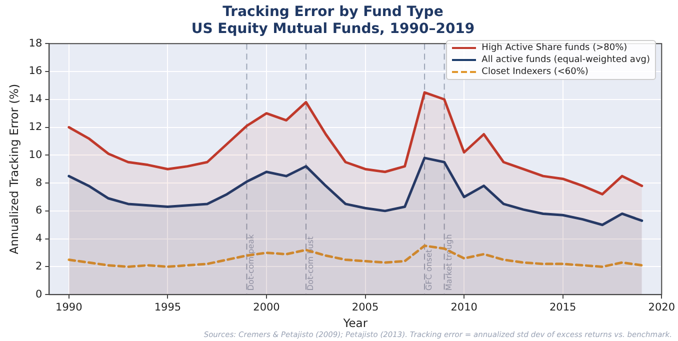 The height and width of the screenshot is (341, 678). Describe the element at coordinates (35, 71) in the screenshot. I see `y-tick-label: 16` at that location.